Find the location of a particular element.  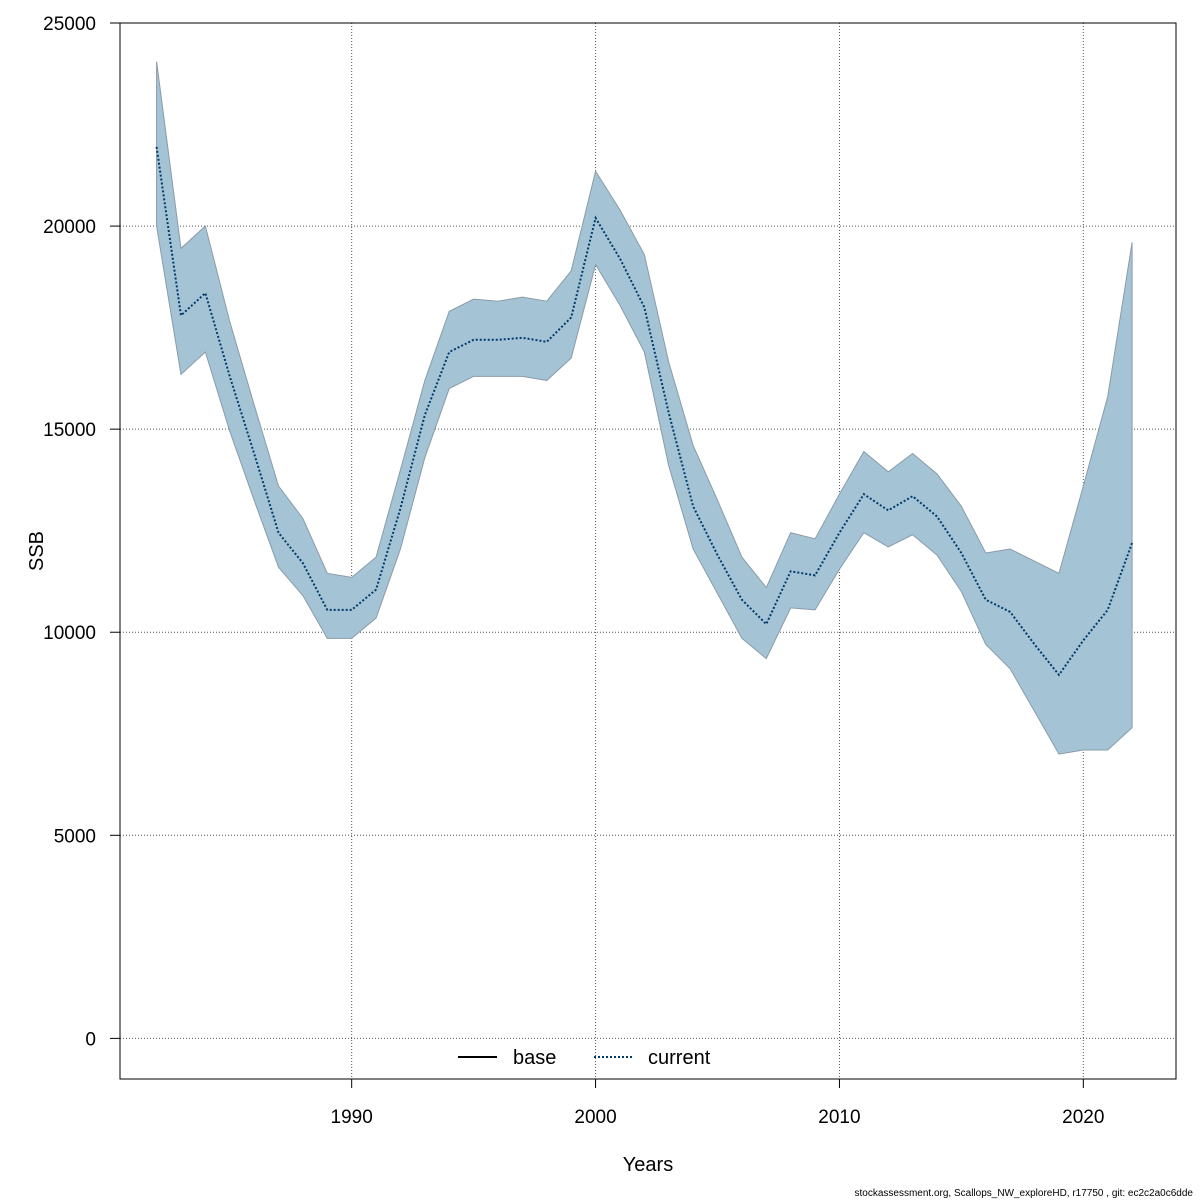

x-axis: 1990 2000 2010 2020 is located at coordinates (717, 1103).